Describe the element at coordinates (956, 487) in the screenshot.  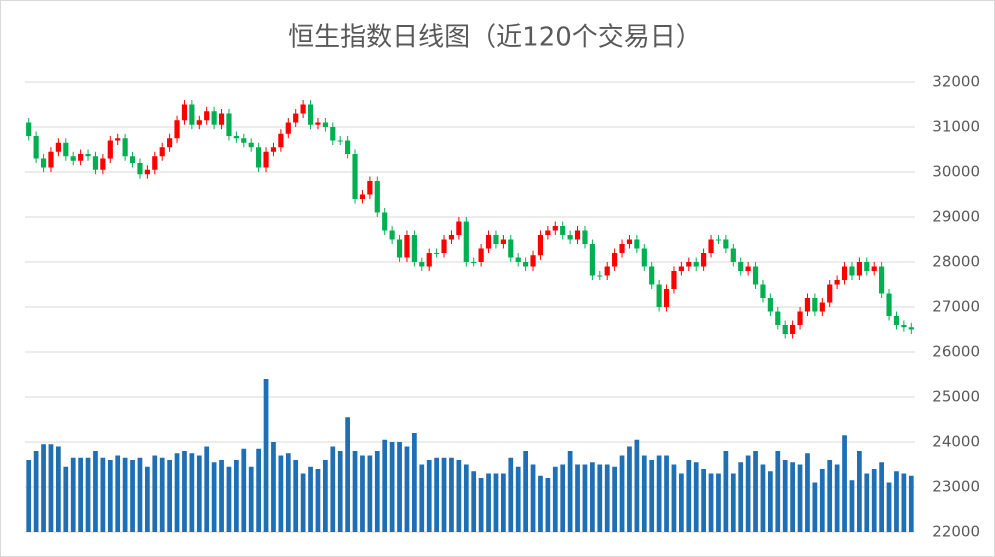
I see `y-tick-label: 23000` at that location.